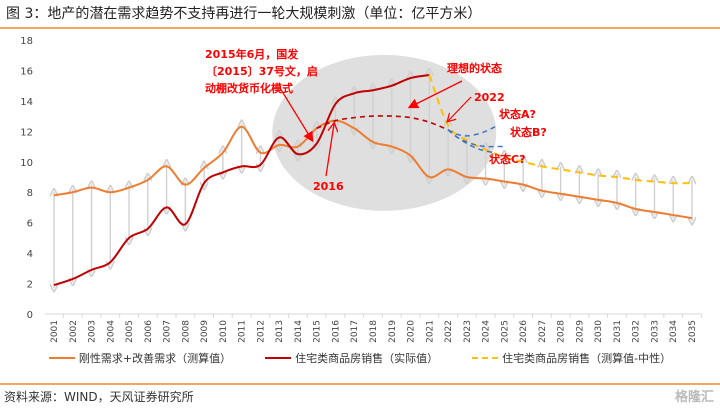  I want to click on highlight-ellipse, so click(384, 132).